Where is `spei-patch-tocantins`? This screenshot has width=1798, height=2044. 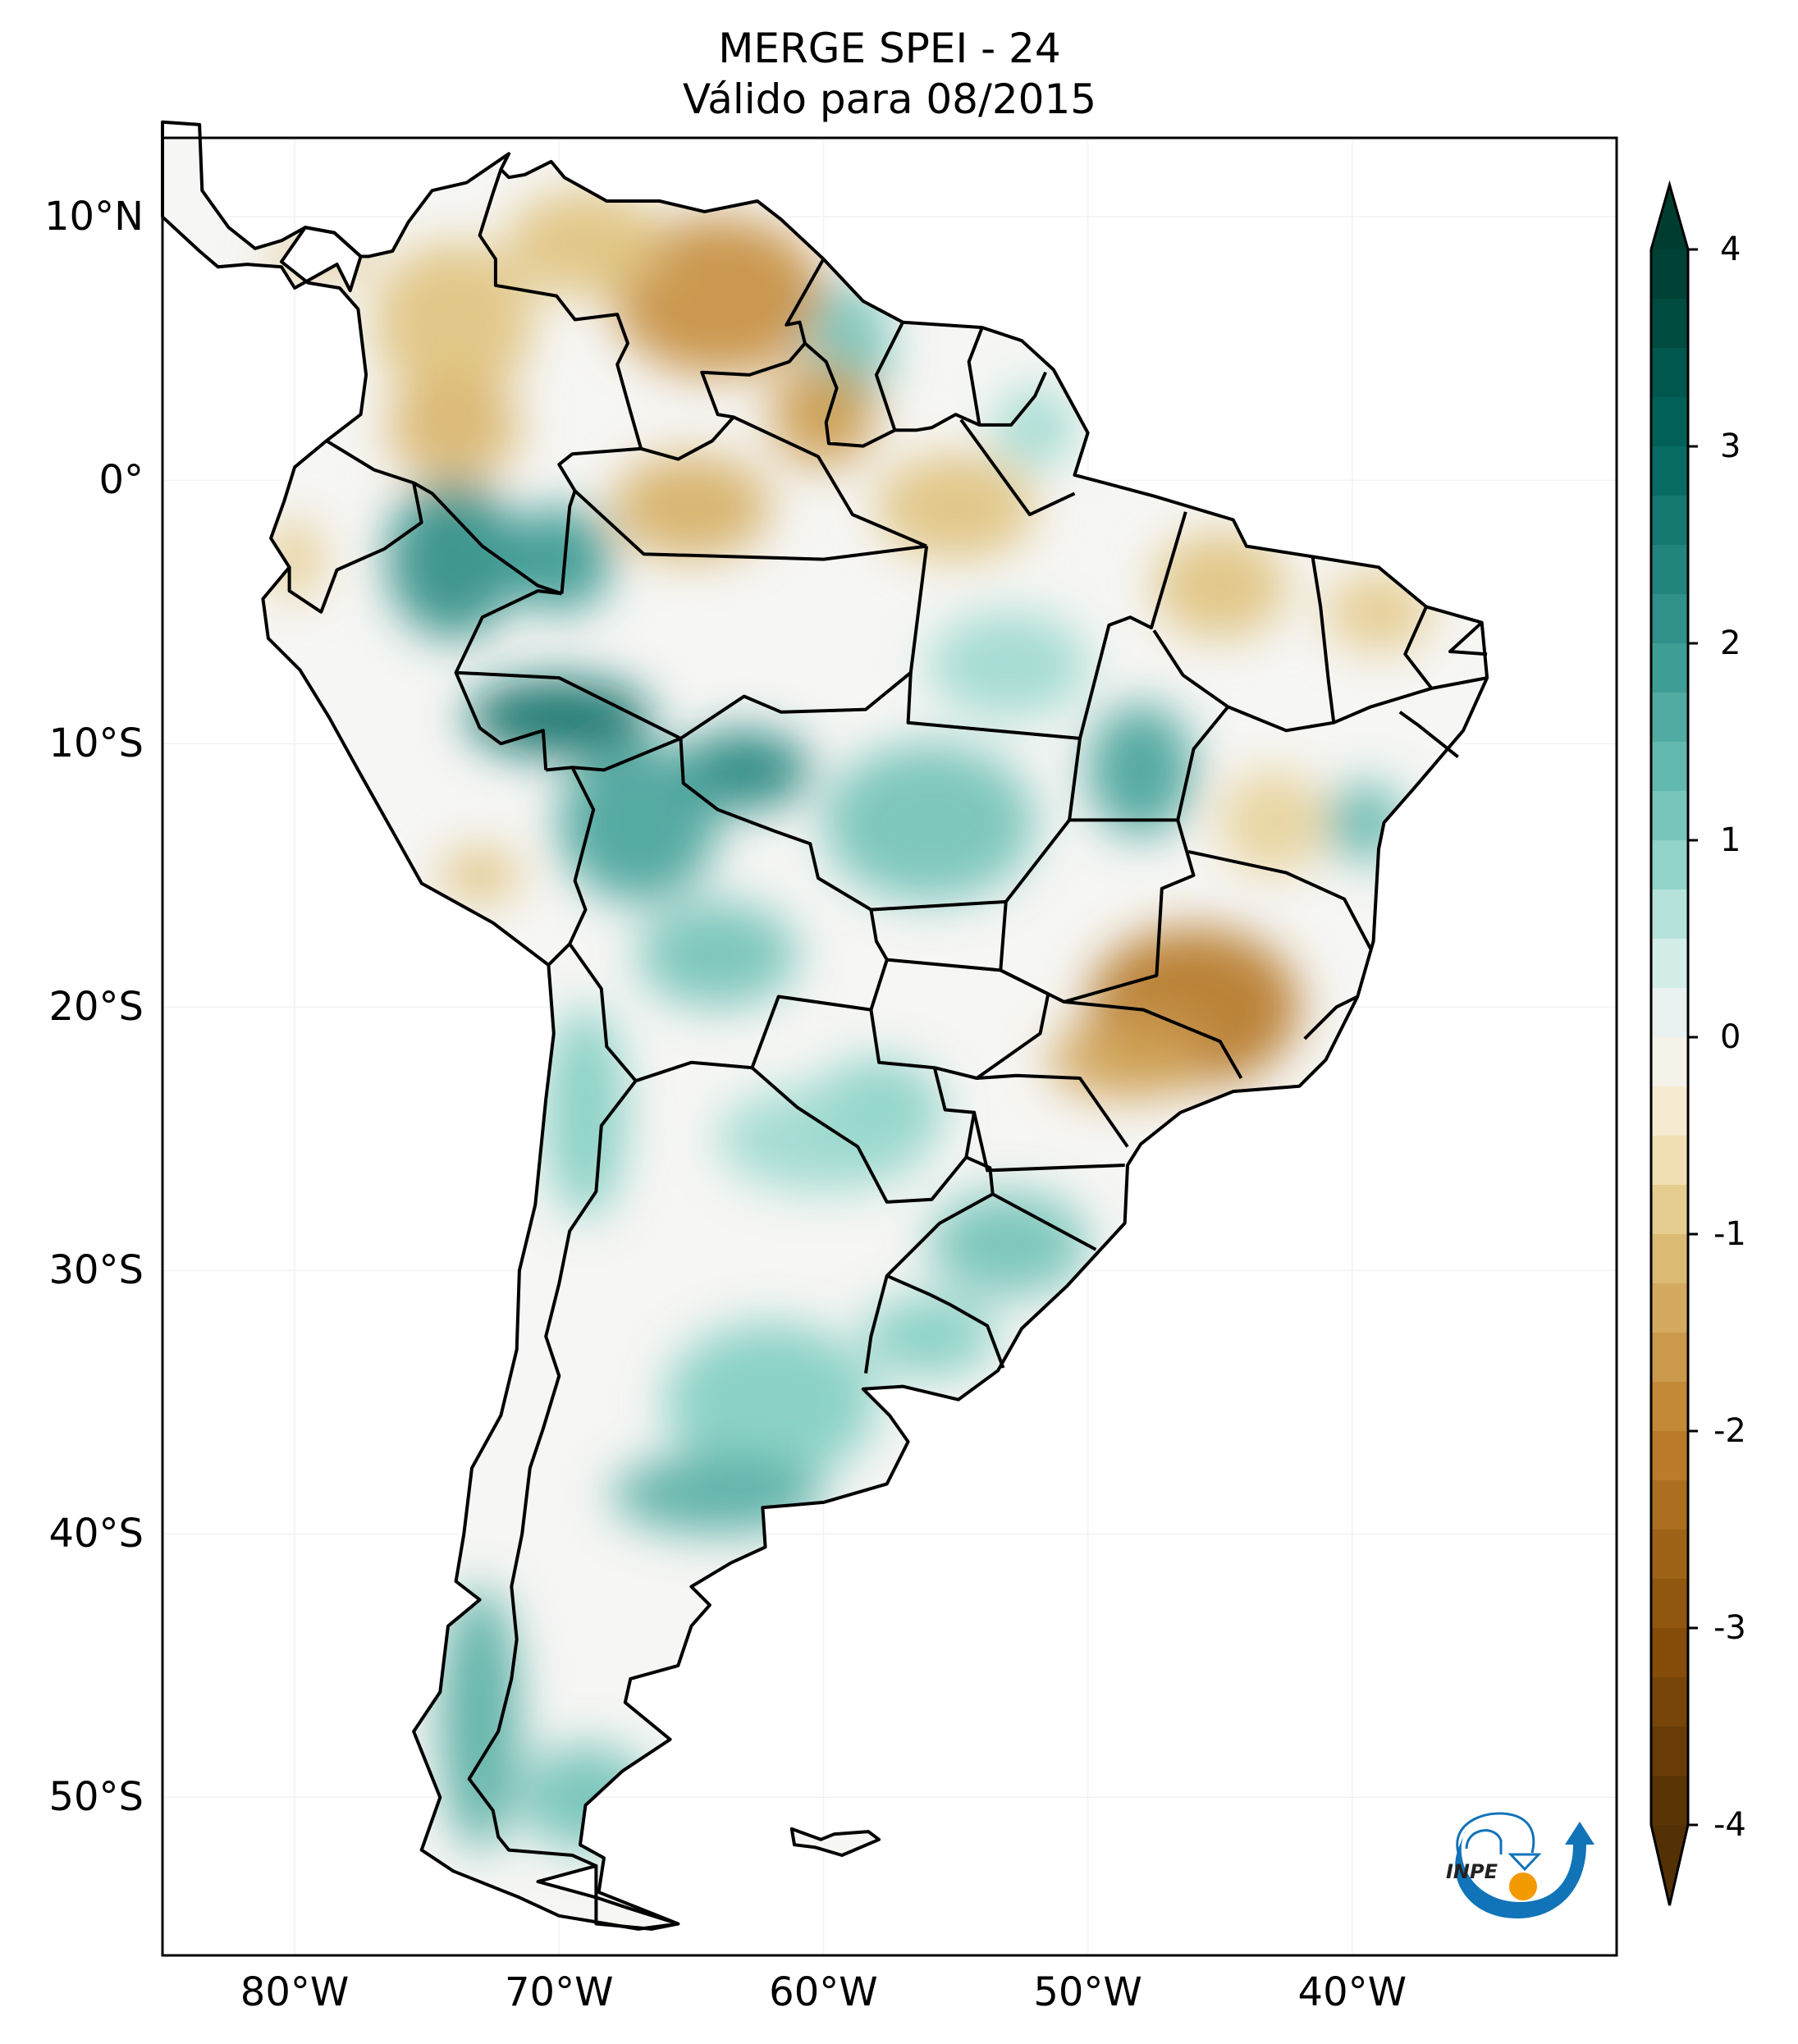
spei-patch-tocantins is located at coordinates (1140, 769).